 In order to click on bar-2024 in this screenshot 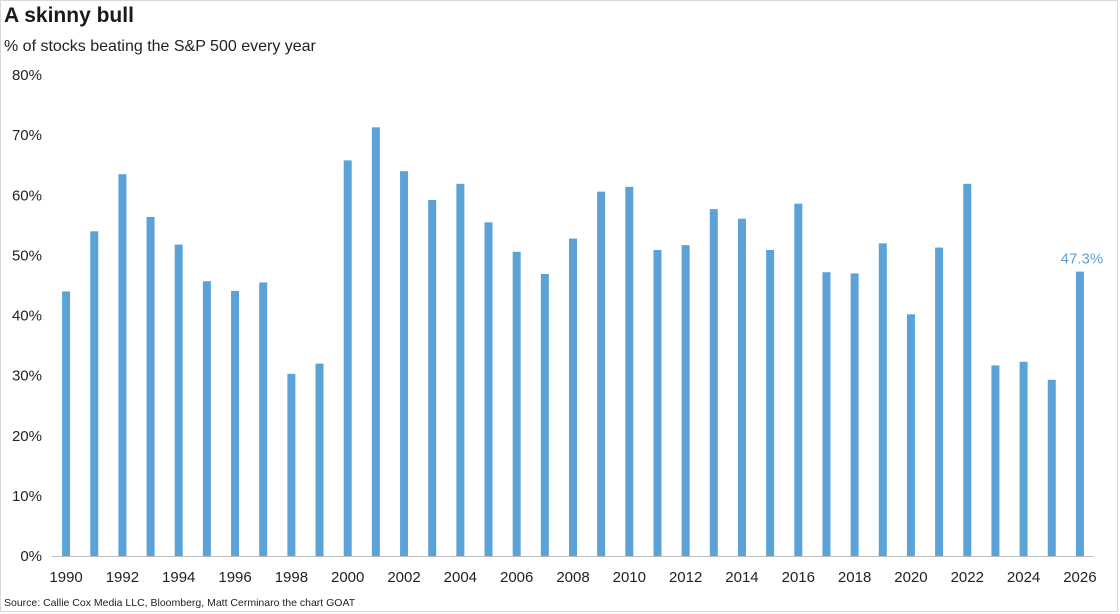, I will do `click(1023, 458)`.